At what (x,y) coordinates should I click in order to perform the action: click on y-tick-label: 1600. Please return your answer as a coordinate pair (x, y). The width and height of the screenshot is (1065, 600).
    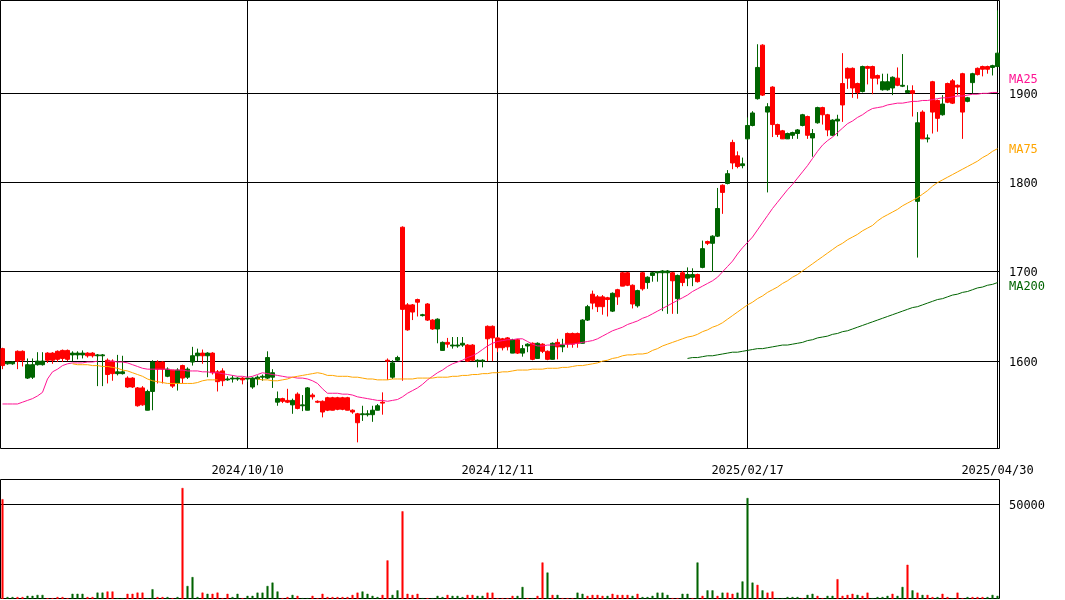
    Looking at the image, I should click on (1023, 361).